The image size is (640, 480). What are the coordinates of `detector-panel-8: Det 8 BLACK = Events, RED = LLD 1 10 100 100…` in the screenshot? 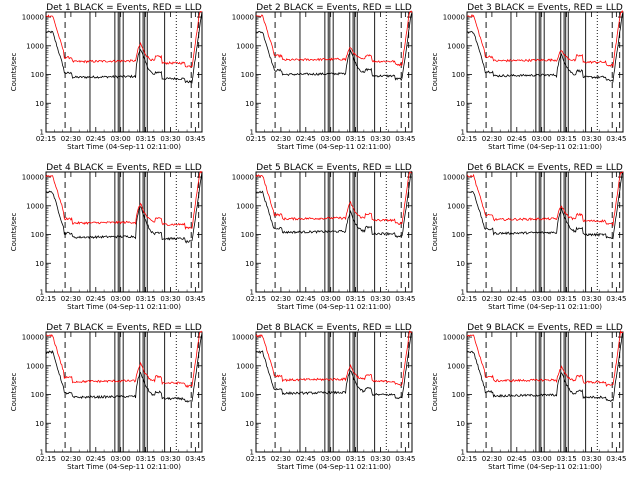 It's located at (317, 397).